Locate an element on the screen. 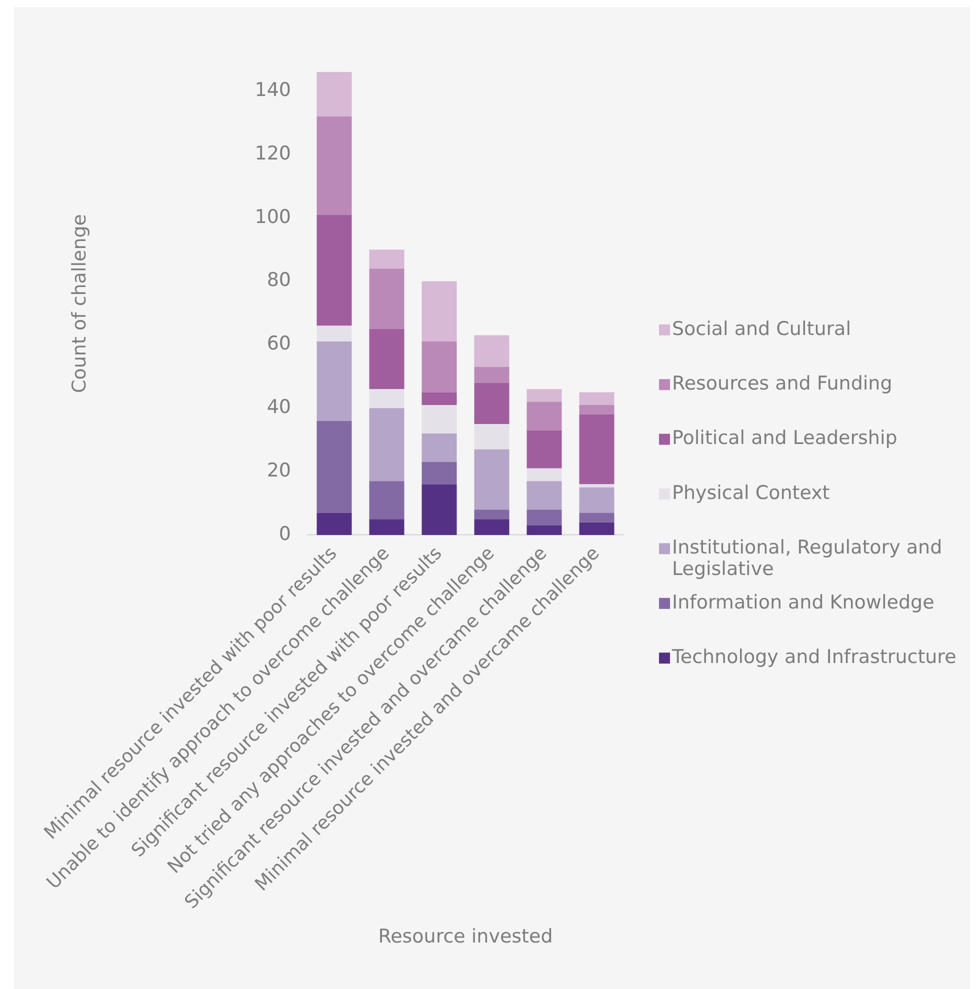 This screenshot has height=989, width=979. y-tick-label: 0 is located at coordinates (284, 533).